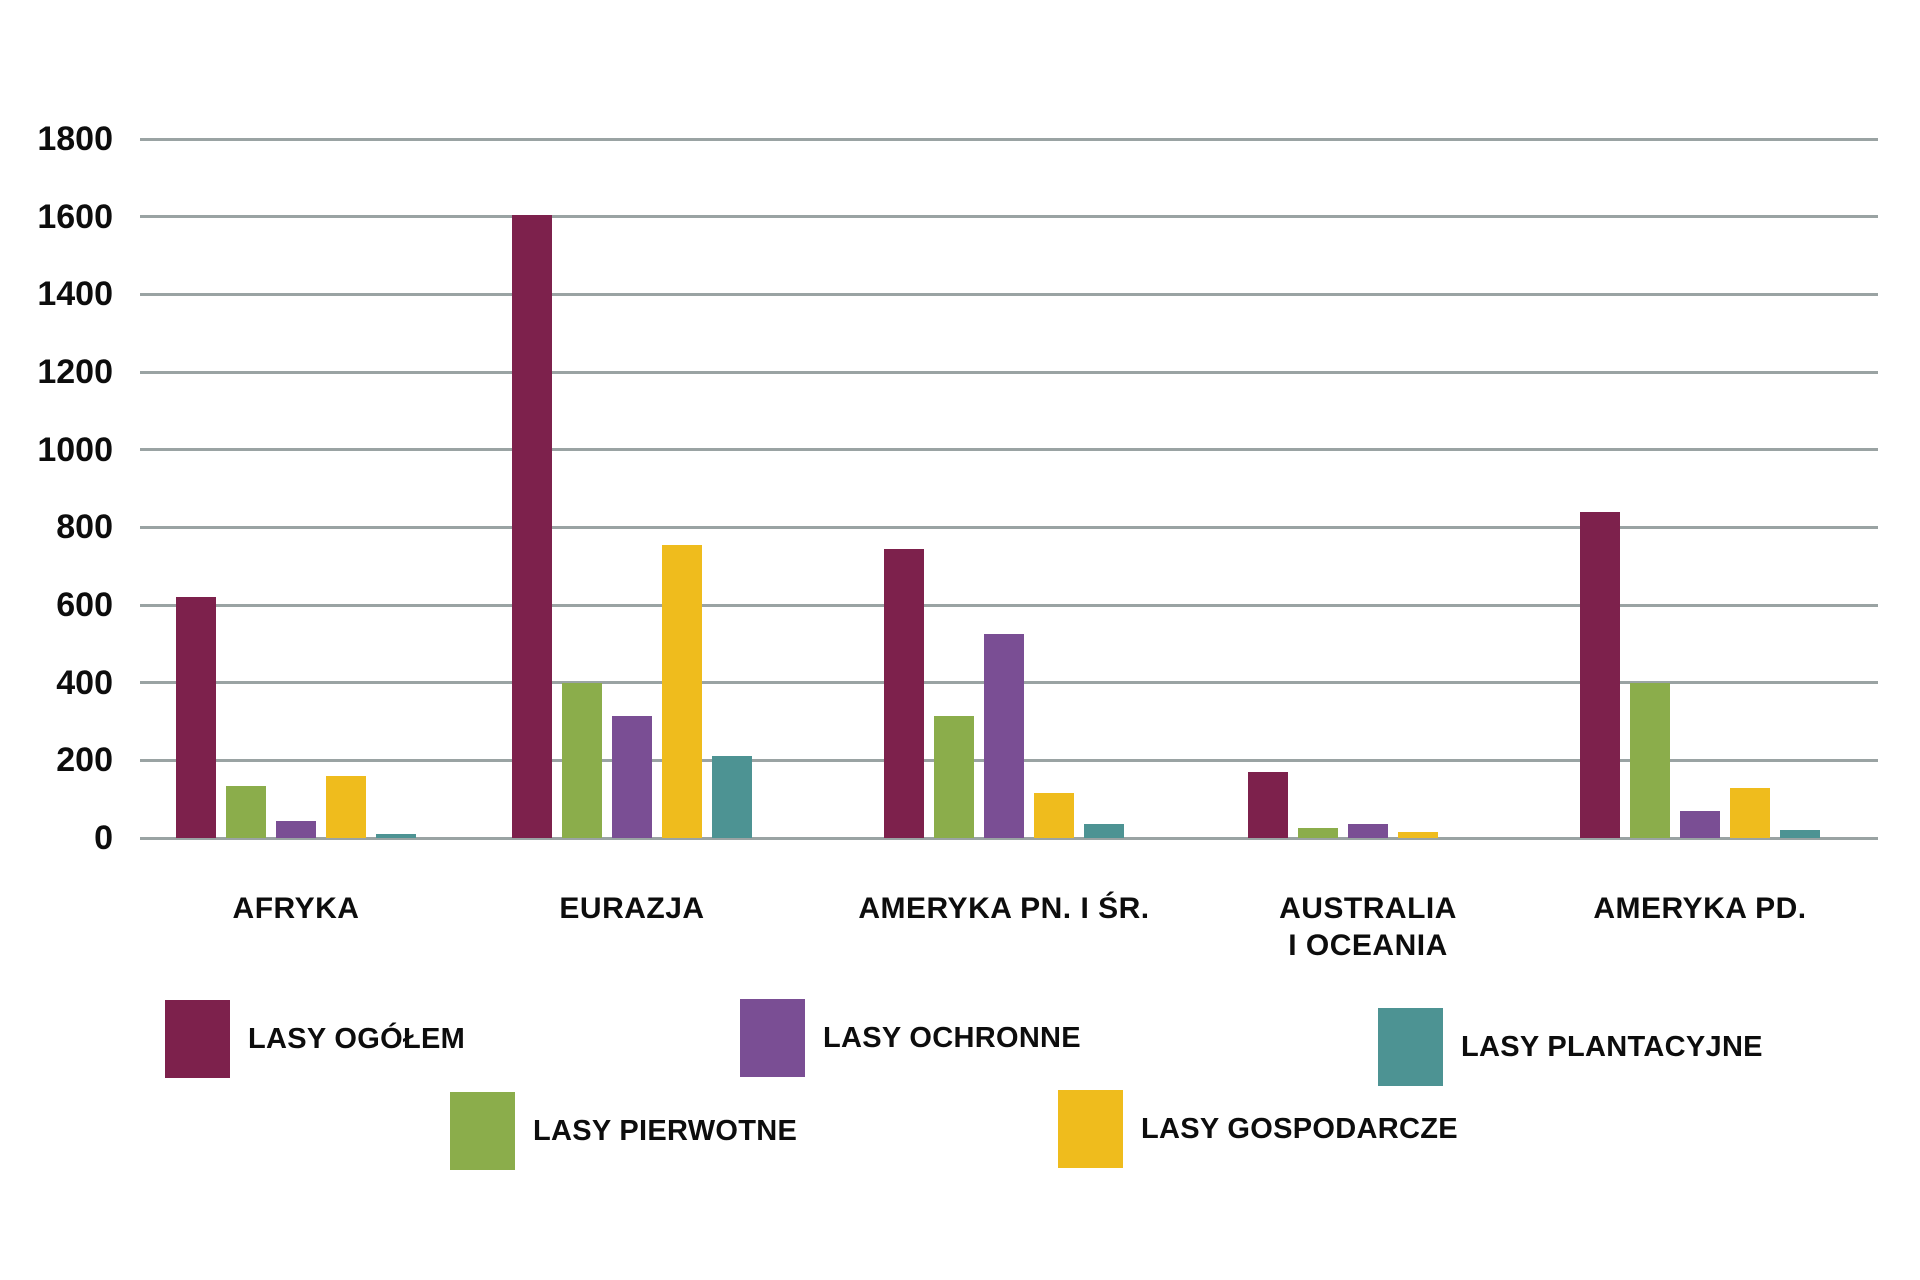  Describe the element at coordinates (1299, 1128) in the screenshot. I see `legend-label-lasy-gospodarcze: LASY GOSPODARCZE` at that location.